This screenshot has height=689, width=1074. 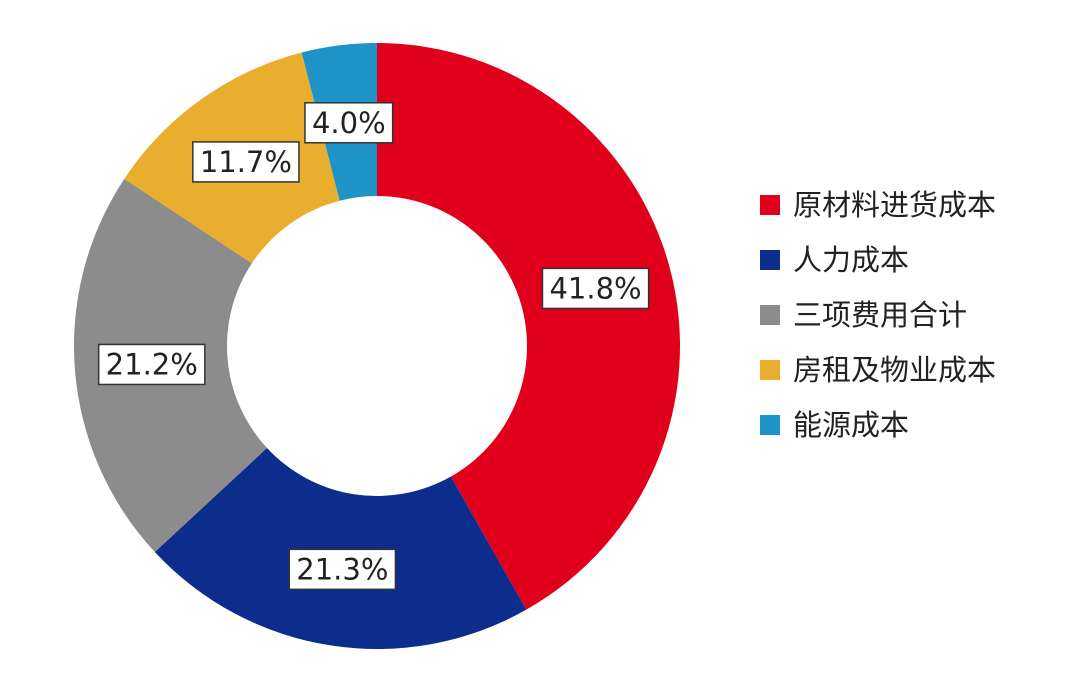 I want to click on data-label-4: 11.7%, so click(x=246, y=162).